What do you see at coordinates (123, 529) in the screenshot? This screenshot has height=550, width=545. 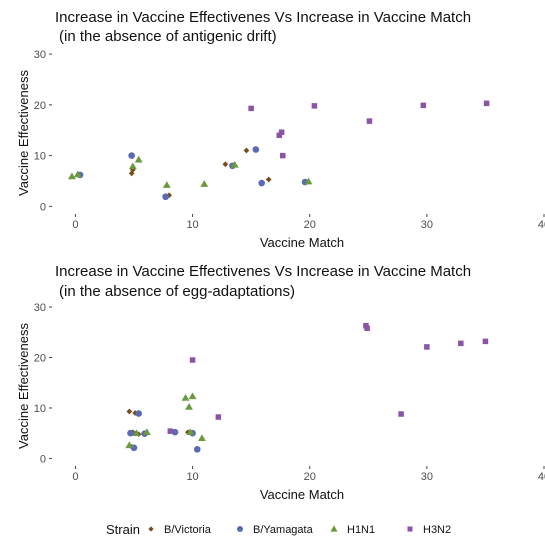 I see `legend-title: Strain` at bounding box center [123, 529].